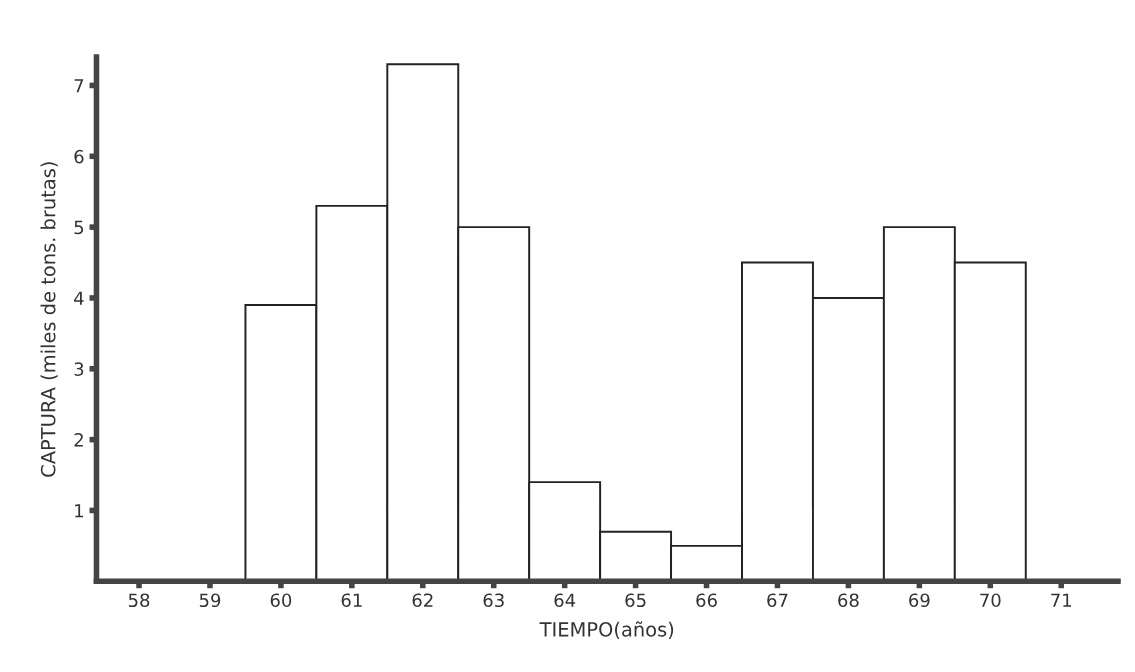 The image size is (1135, 672). What do you see at coordinates (351, 600) in the screenshot?
I see `x-tick-label: 61` at bounding box center [351, 600].